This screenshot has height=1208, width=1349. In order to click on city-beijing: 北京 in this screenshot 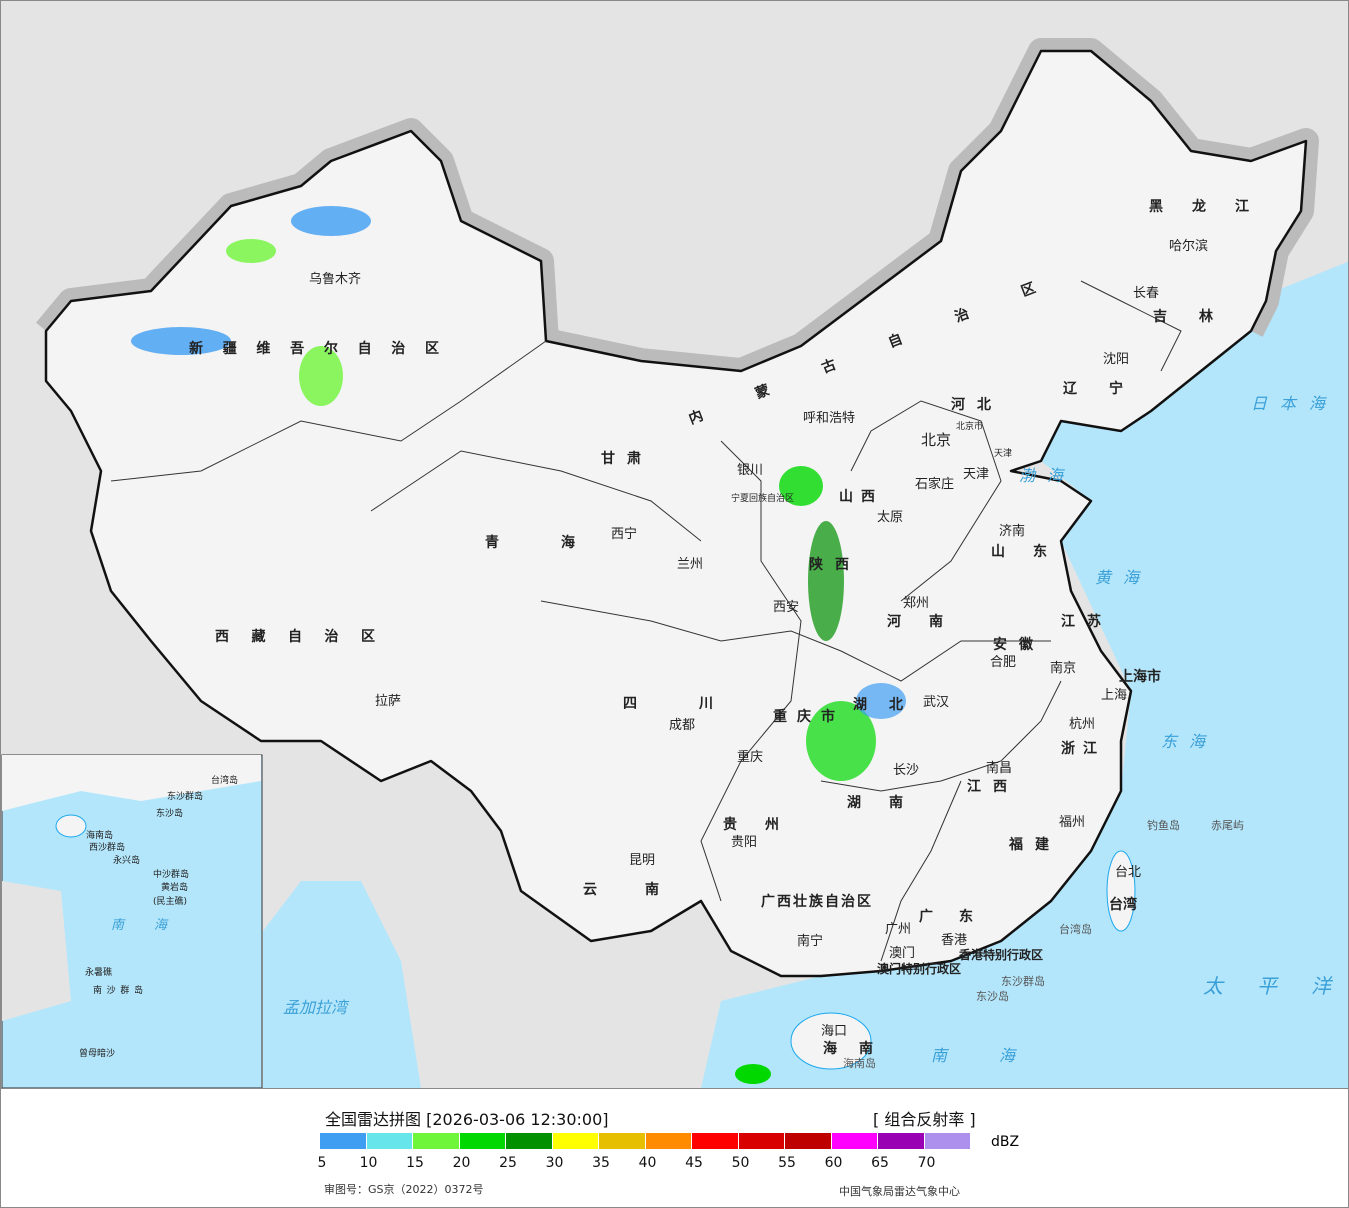, I will do `click(936, 440)`.